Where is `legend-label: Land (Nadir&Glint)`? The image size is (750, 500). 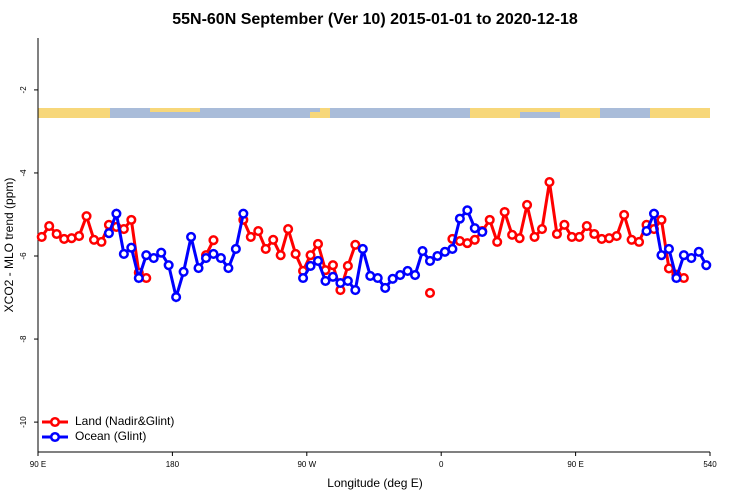 legend-label: Land (Nadir&Glint) is located at coordinates (124, 421).